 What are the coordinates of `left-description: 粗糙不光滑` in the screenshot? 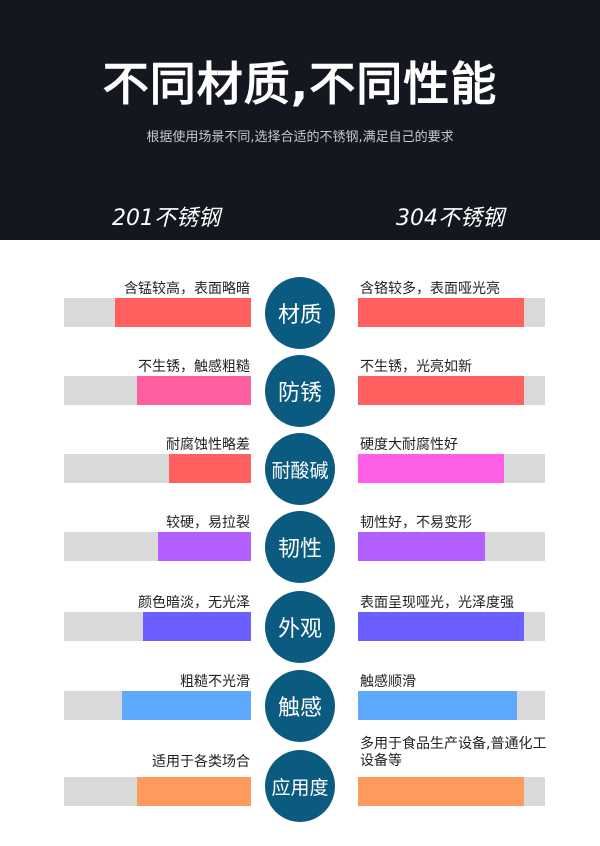 It's located at (215, 682).